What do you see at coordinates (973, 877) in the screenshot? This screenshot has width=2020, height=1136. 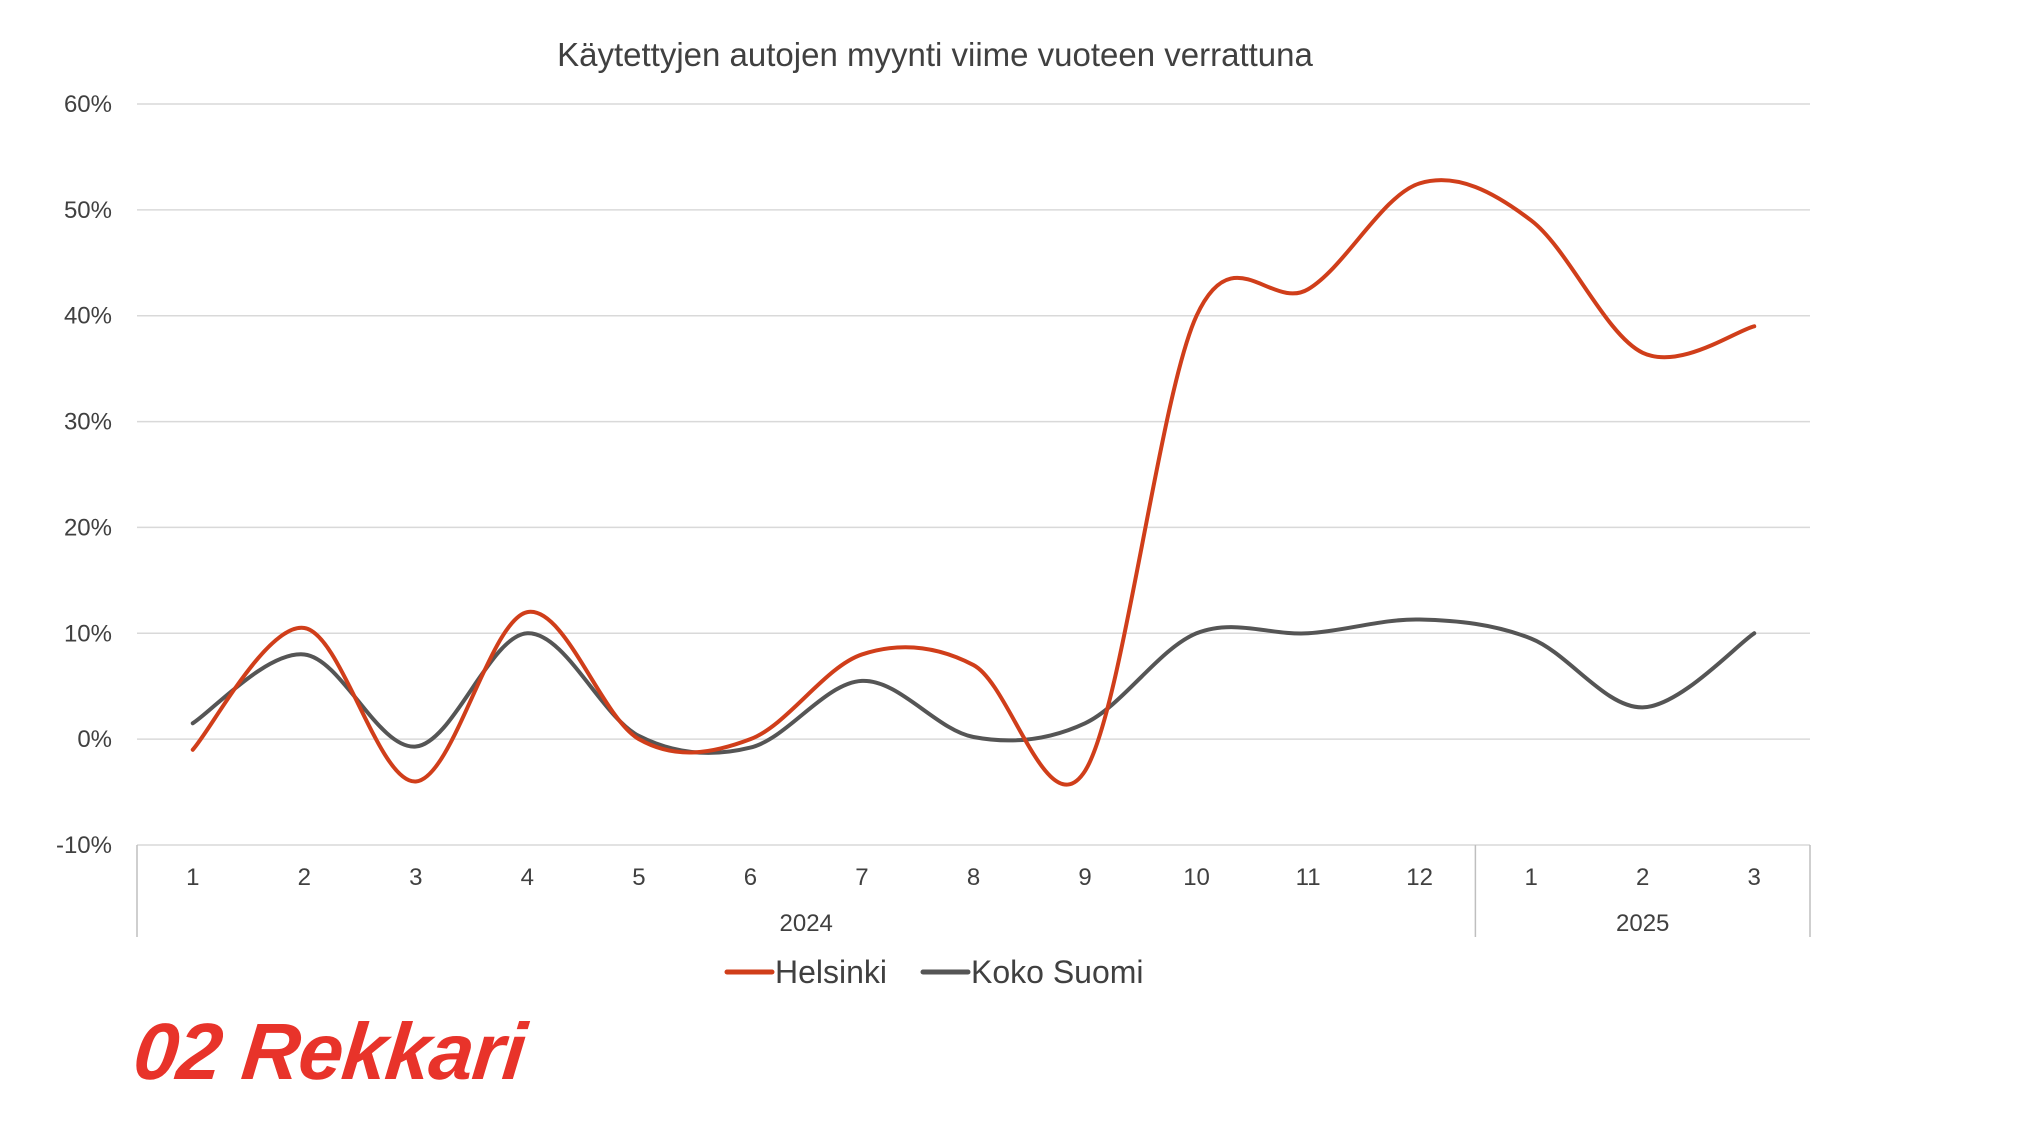 I see `x-tick-label: 8` at bounding box center [973, 877].